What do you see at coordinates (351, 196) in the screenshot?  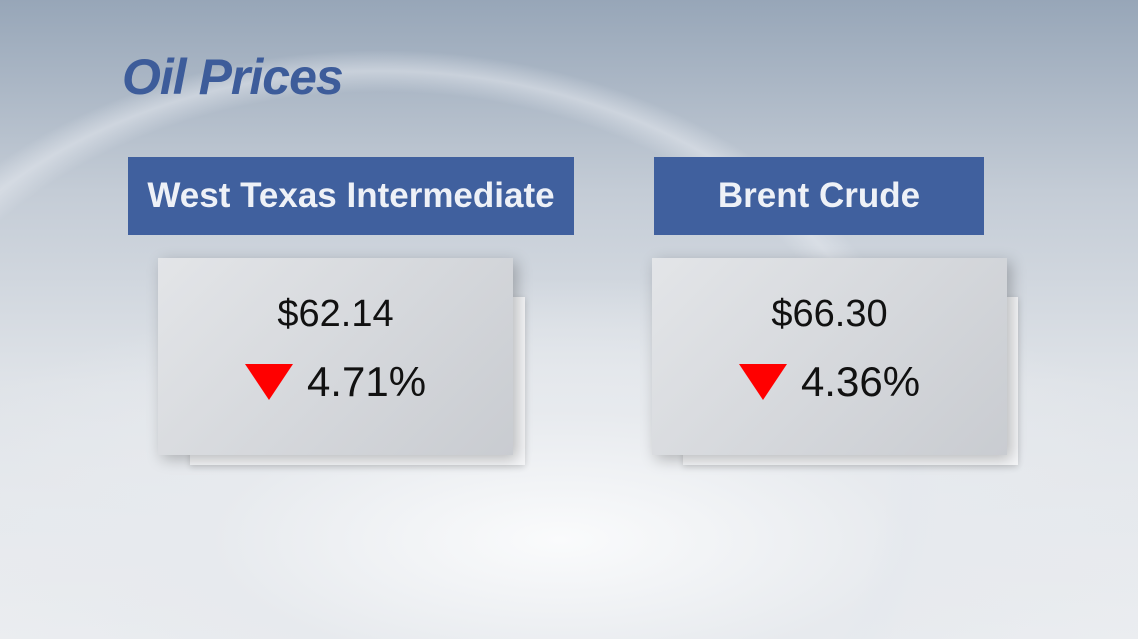 I see `wti-header: West Texas Intermediate` at bounding box center [351, 196].